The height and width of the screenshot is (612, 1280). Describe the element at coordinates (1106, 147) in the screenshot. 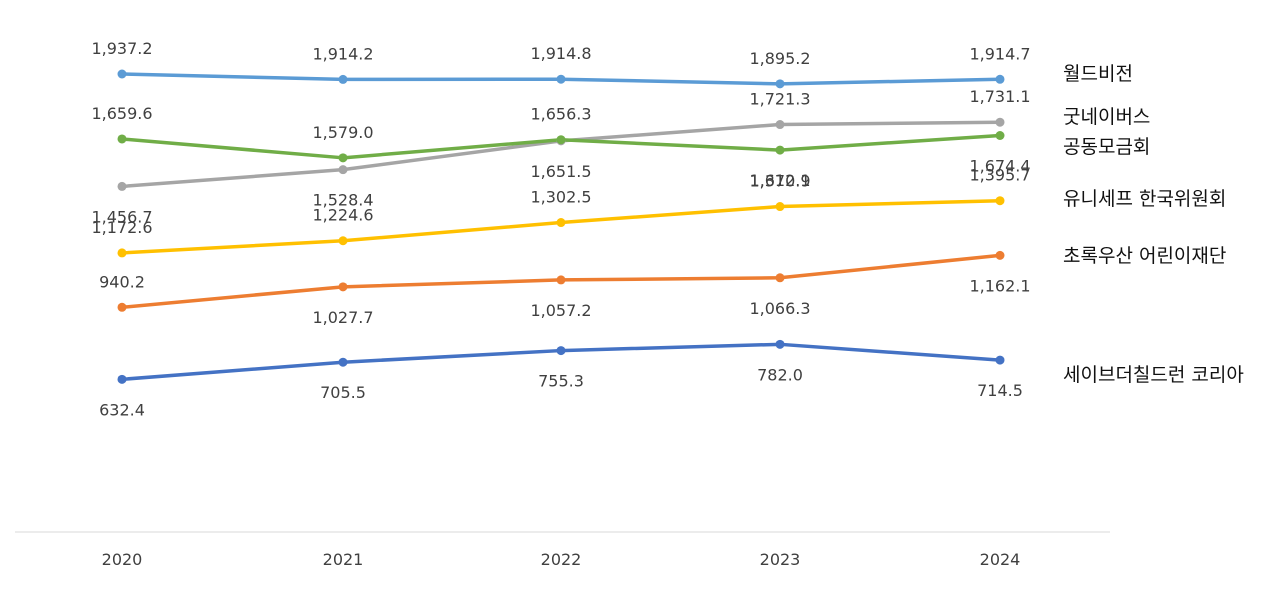

I see `legend-entry: 공동모금회` at that location.